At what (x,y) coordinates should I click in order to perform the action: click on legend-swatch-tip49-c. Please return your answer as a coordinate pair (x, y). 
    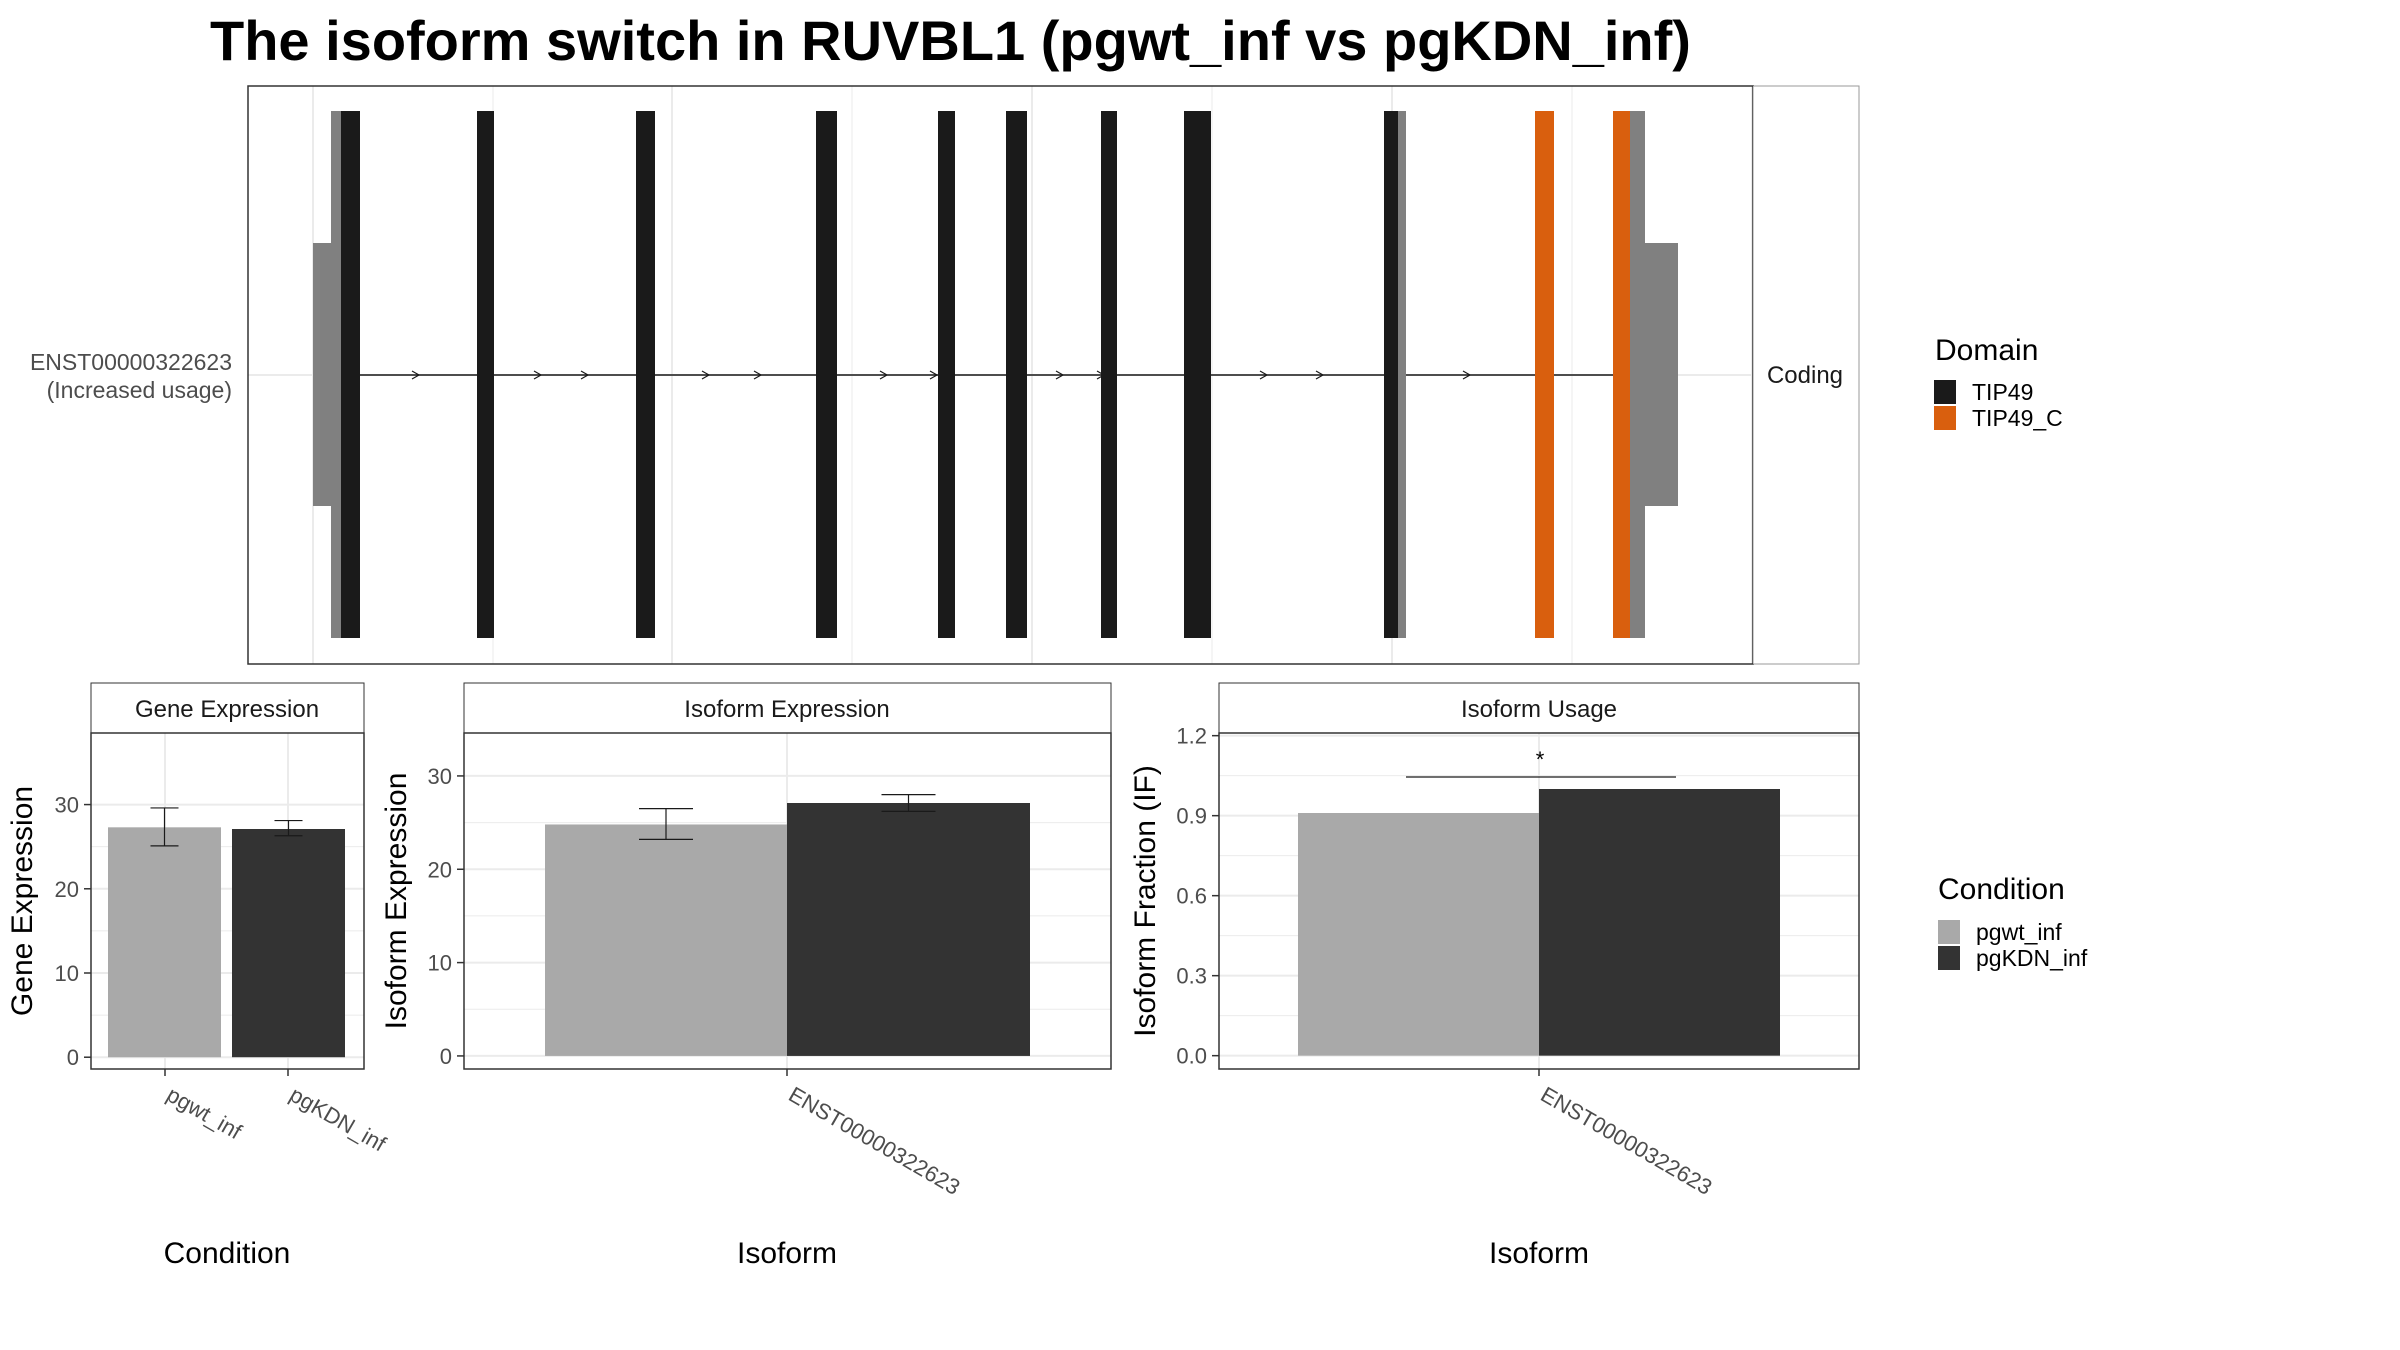
    Looking at the image, I should click on (1945, 418).